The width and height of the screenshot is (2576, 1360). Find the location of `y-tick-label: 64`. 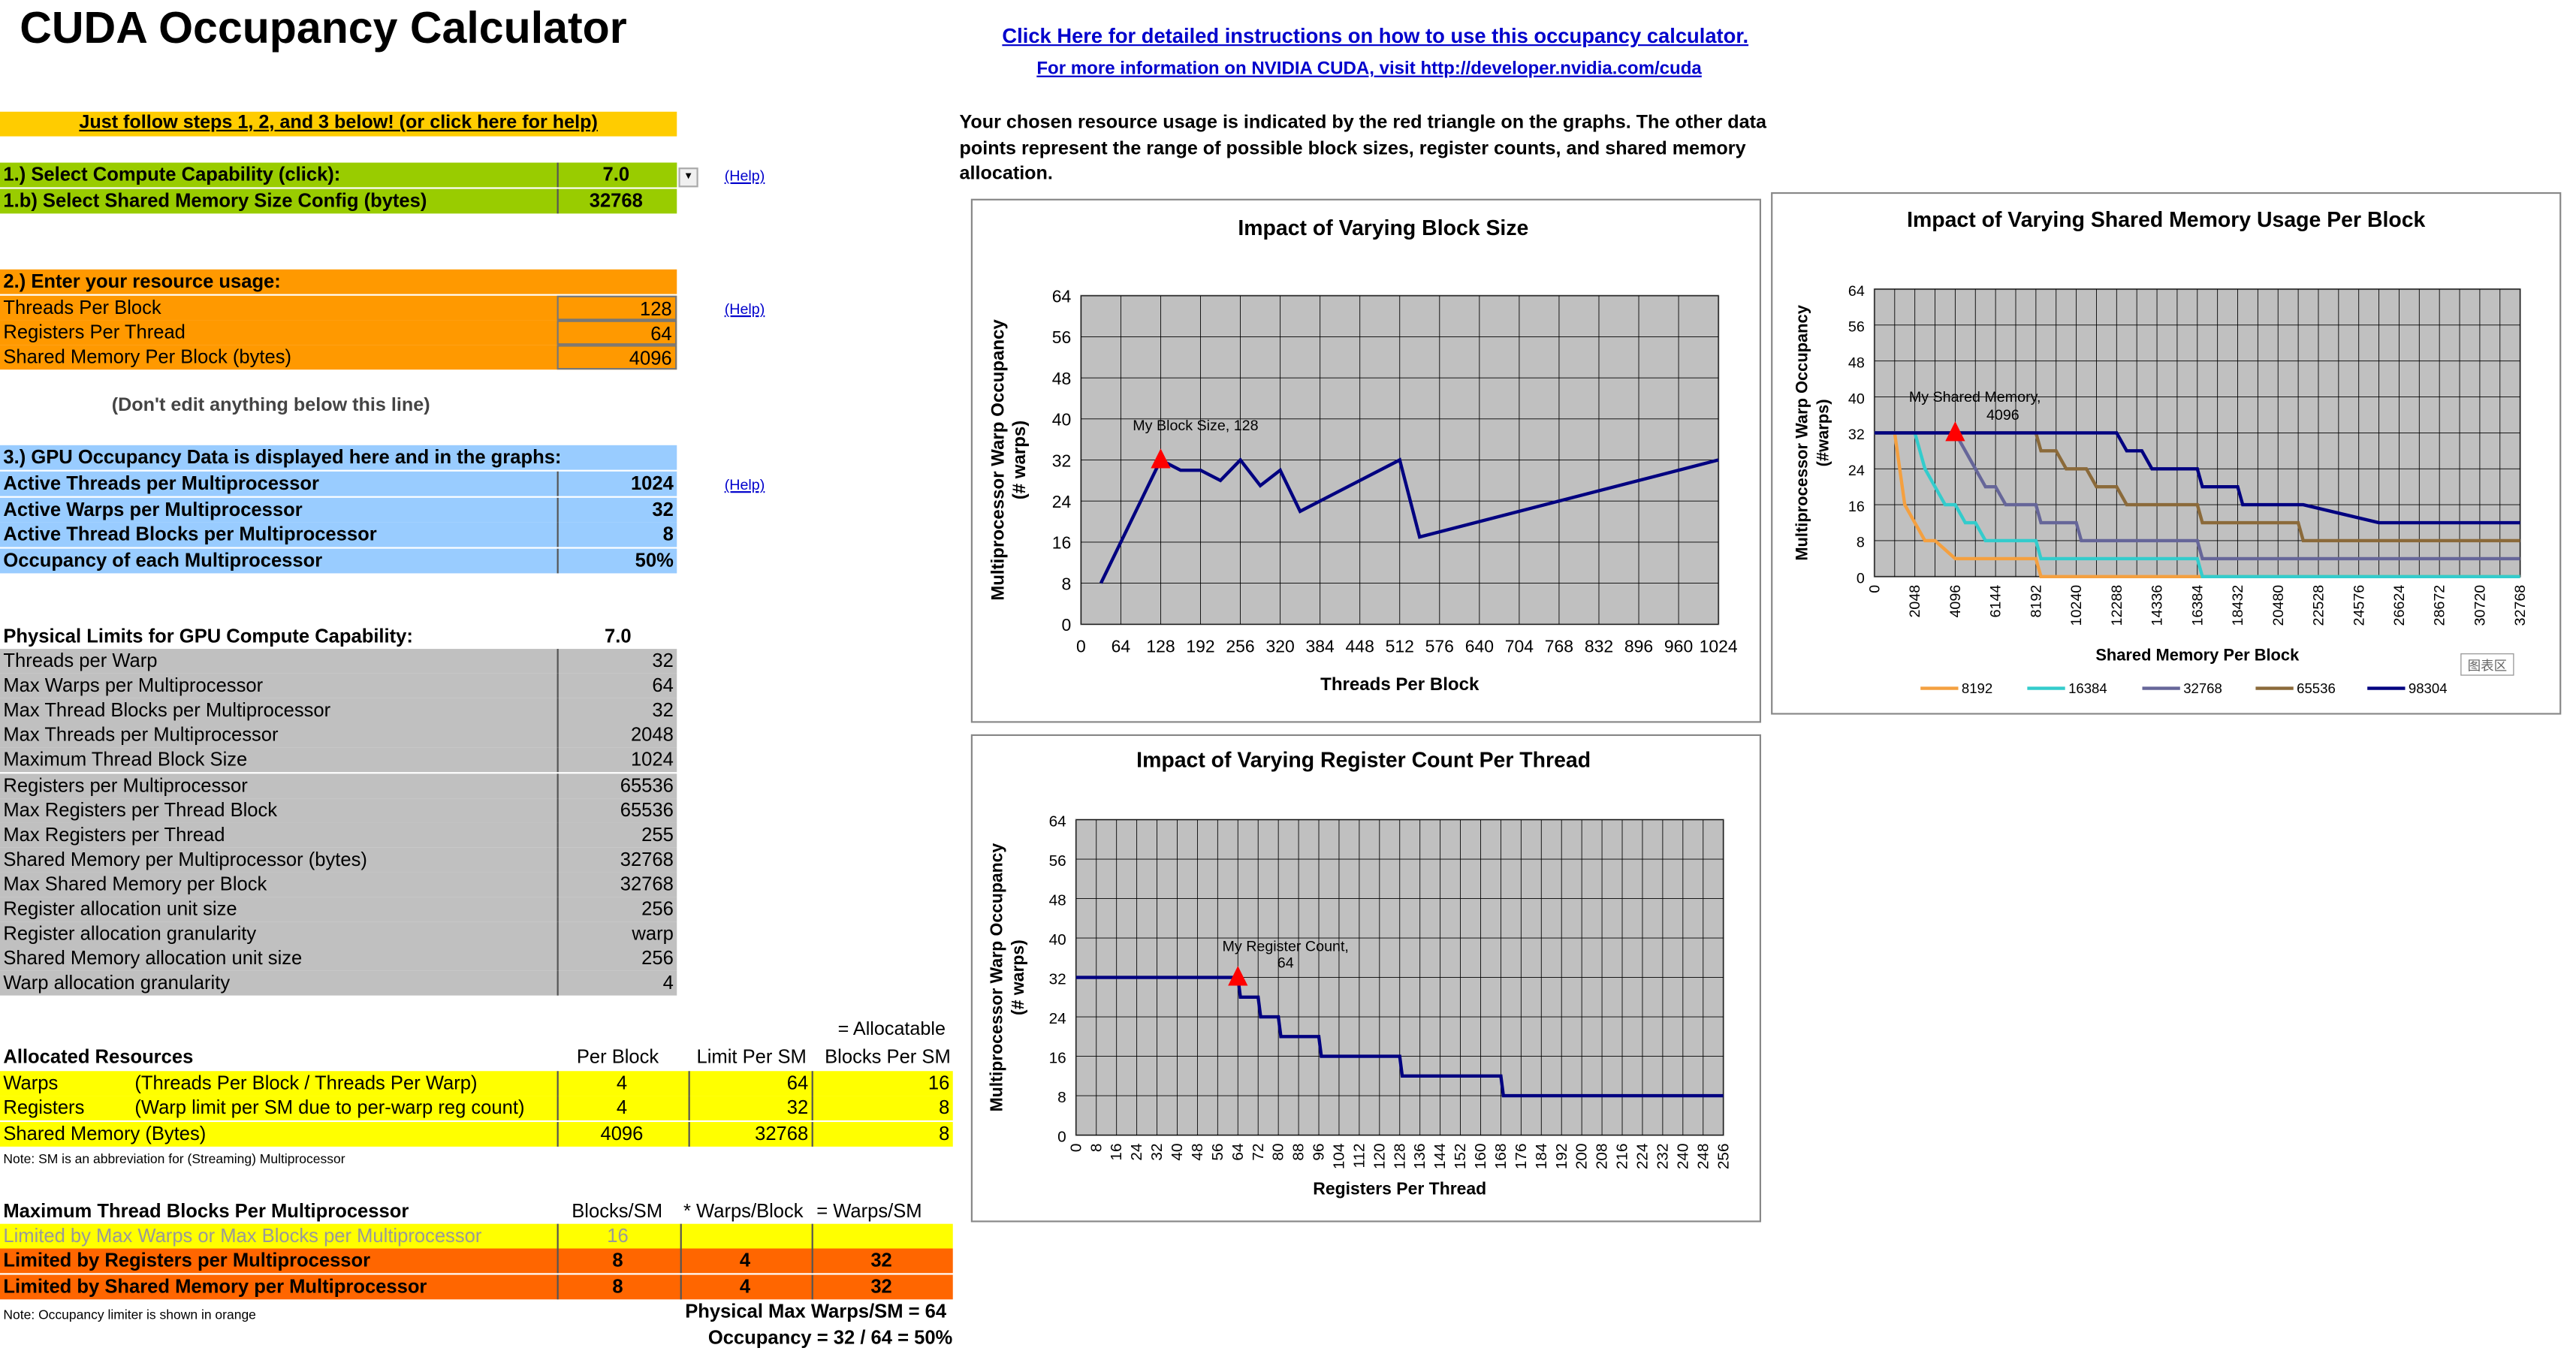

y-tick-label: 64 is located at coordinates (1057, 821).